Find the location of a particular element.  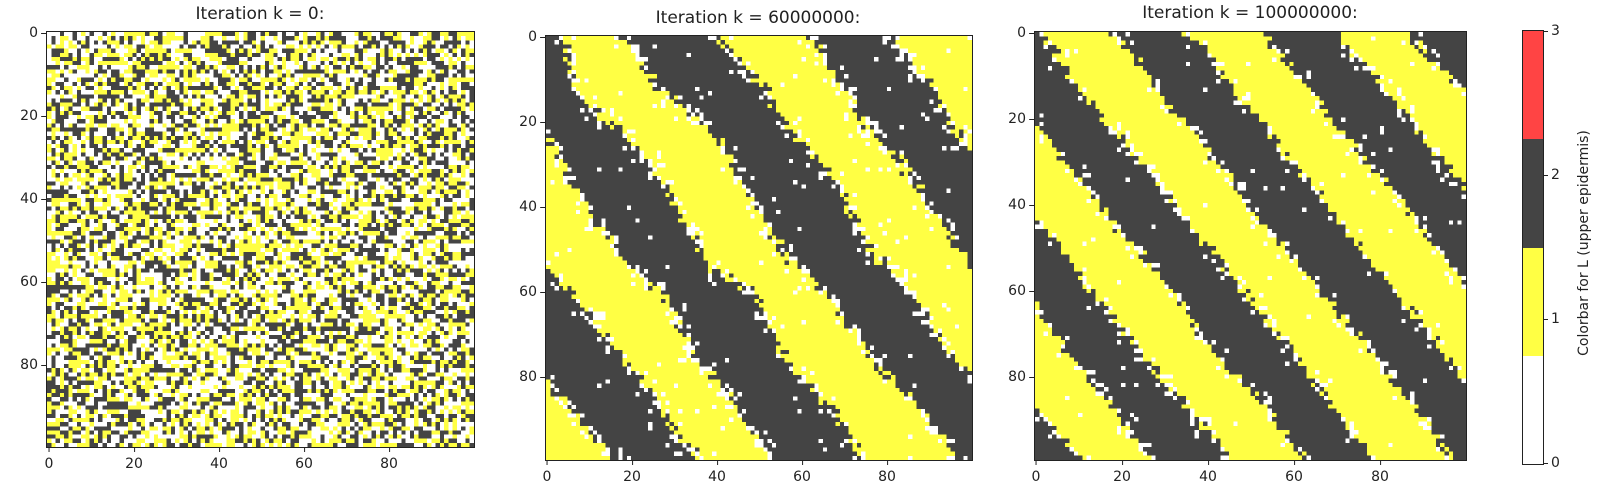

colorbar-tick: 0 is located at coordinates (1551, 463).